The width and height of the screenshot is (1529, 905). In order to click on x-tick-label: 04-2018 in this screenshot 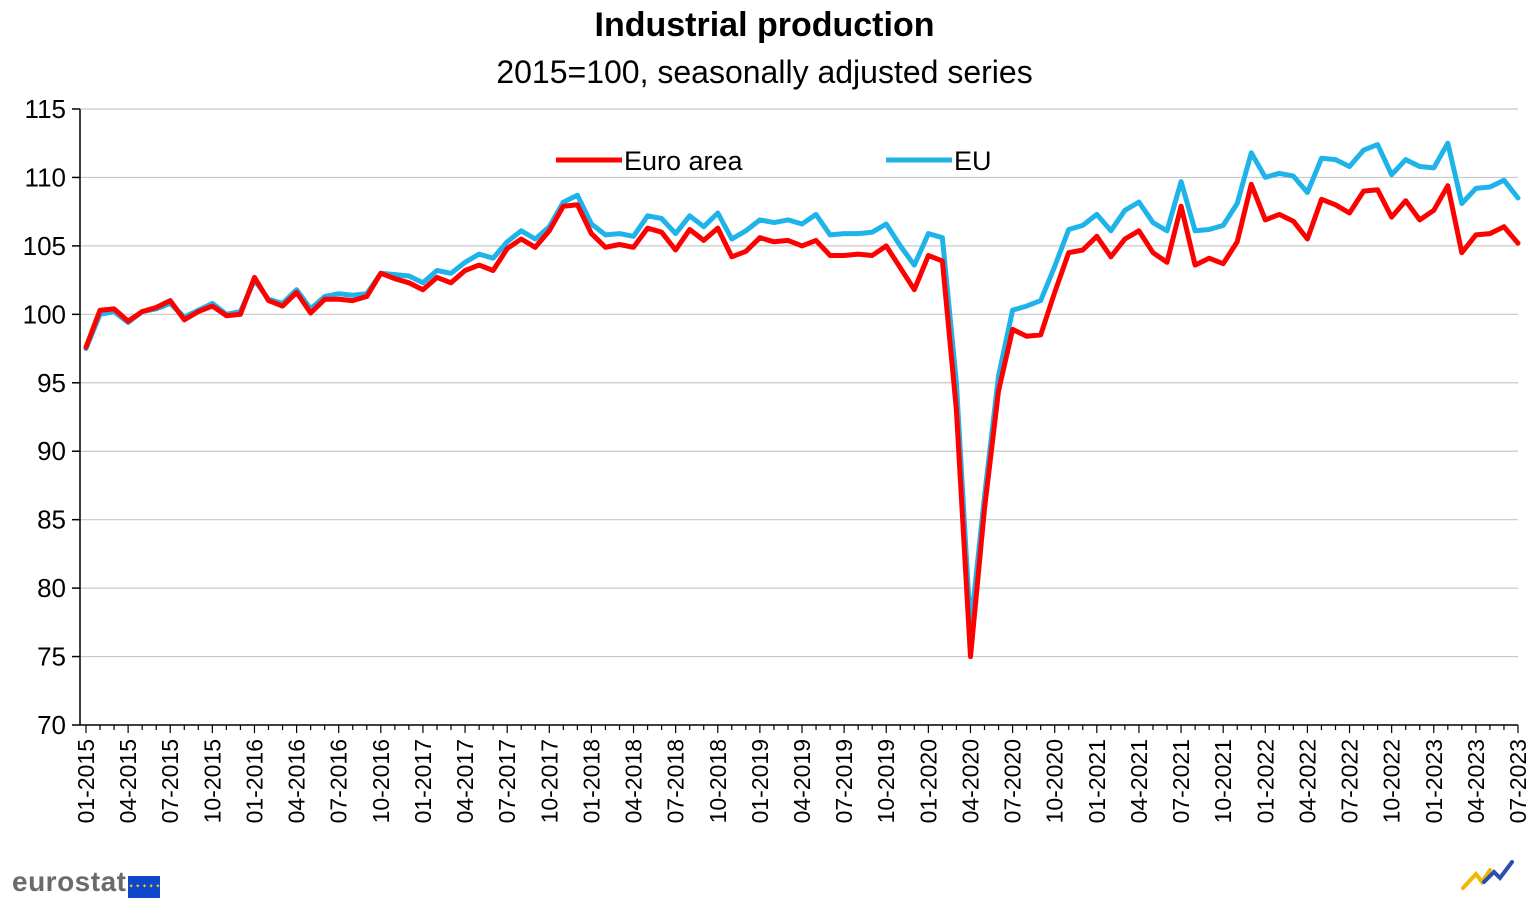, I will do `click(634, 781)`.